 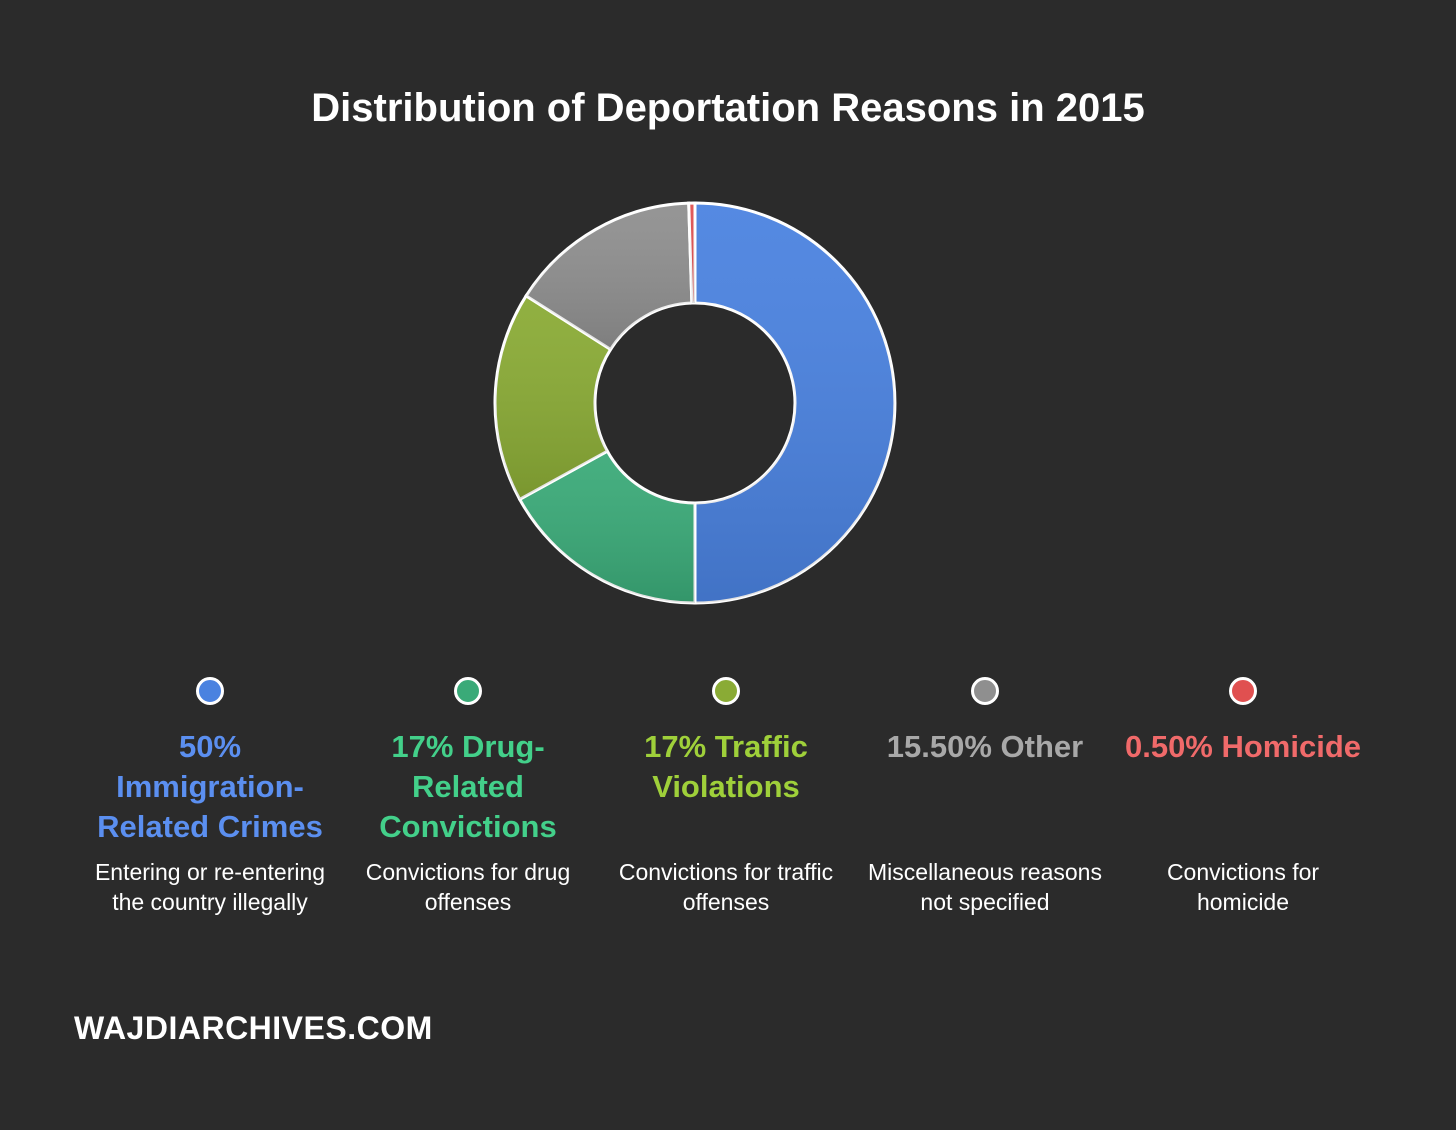 I want to click on donut-chart, so click(x=695, y=403).